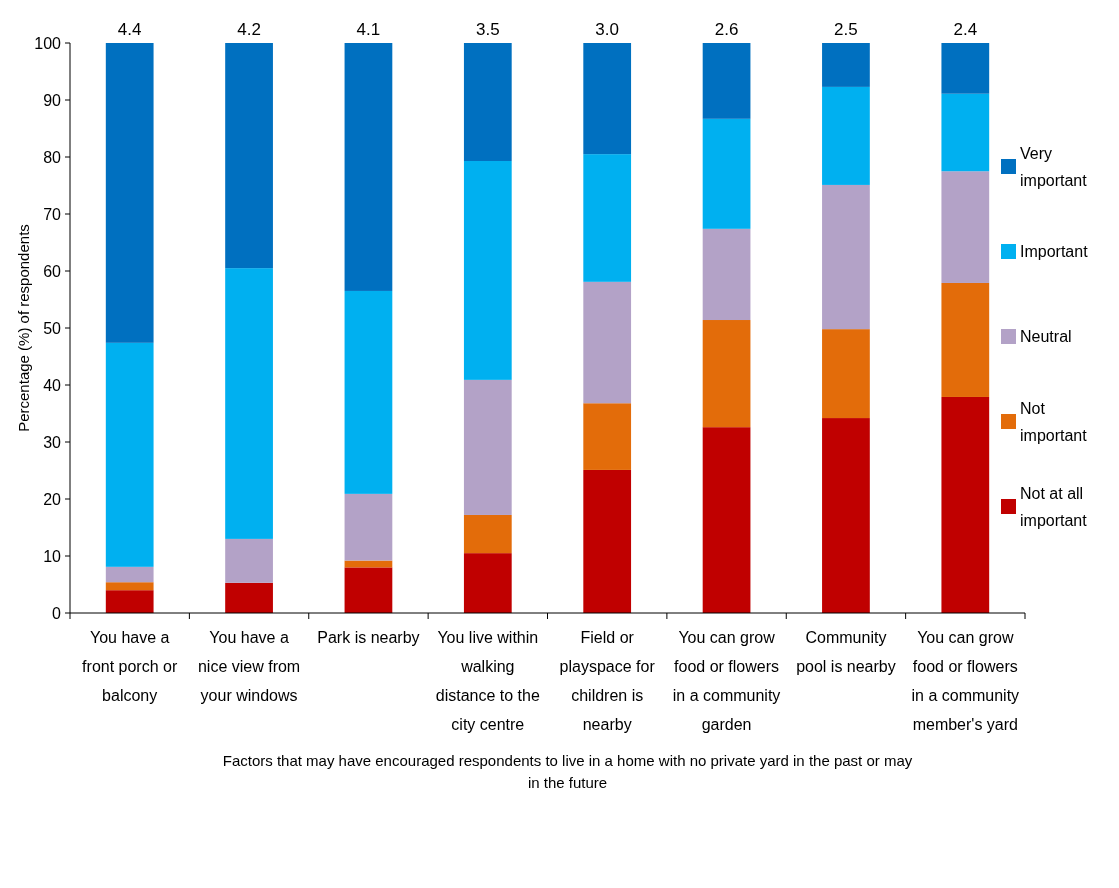  What do you see at coordinates (1054, 506) in the screenshot?
I see `legend-label: Not at all important` at bounding box center [1054, 506].